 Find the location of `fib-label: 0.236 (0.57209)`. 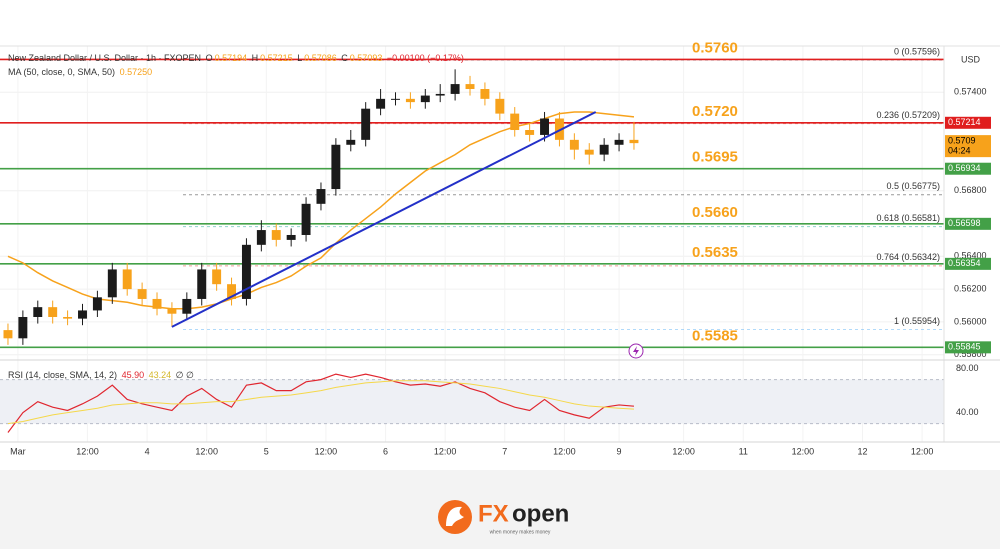

fib-label: 0.236 (0.57209) is located at coordinates (908, 115).